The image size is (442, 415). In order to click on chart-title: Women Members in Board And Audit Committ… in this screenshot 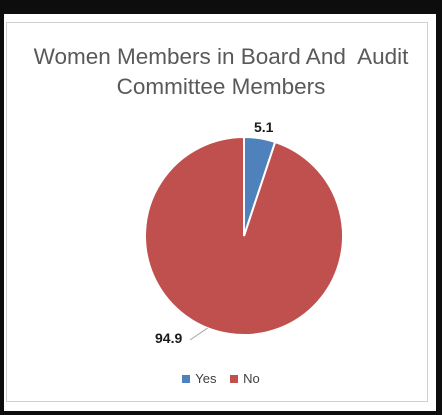, I will do `click(221, 72)`.